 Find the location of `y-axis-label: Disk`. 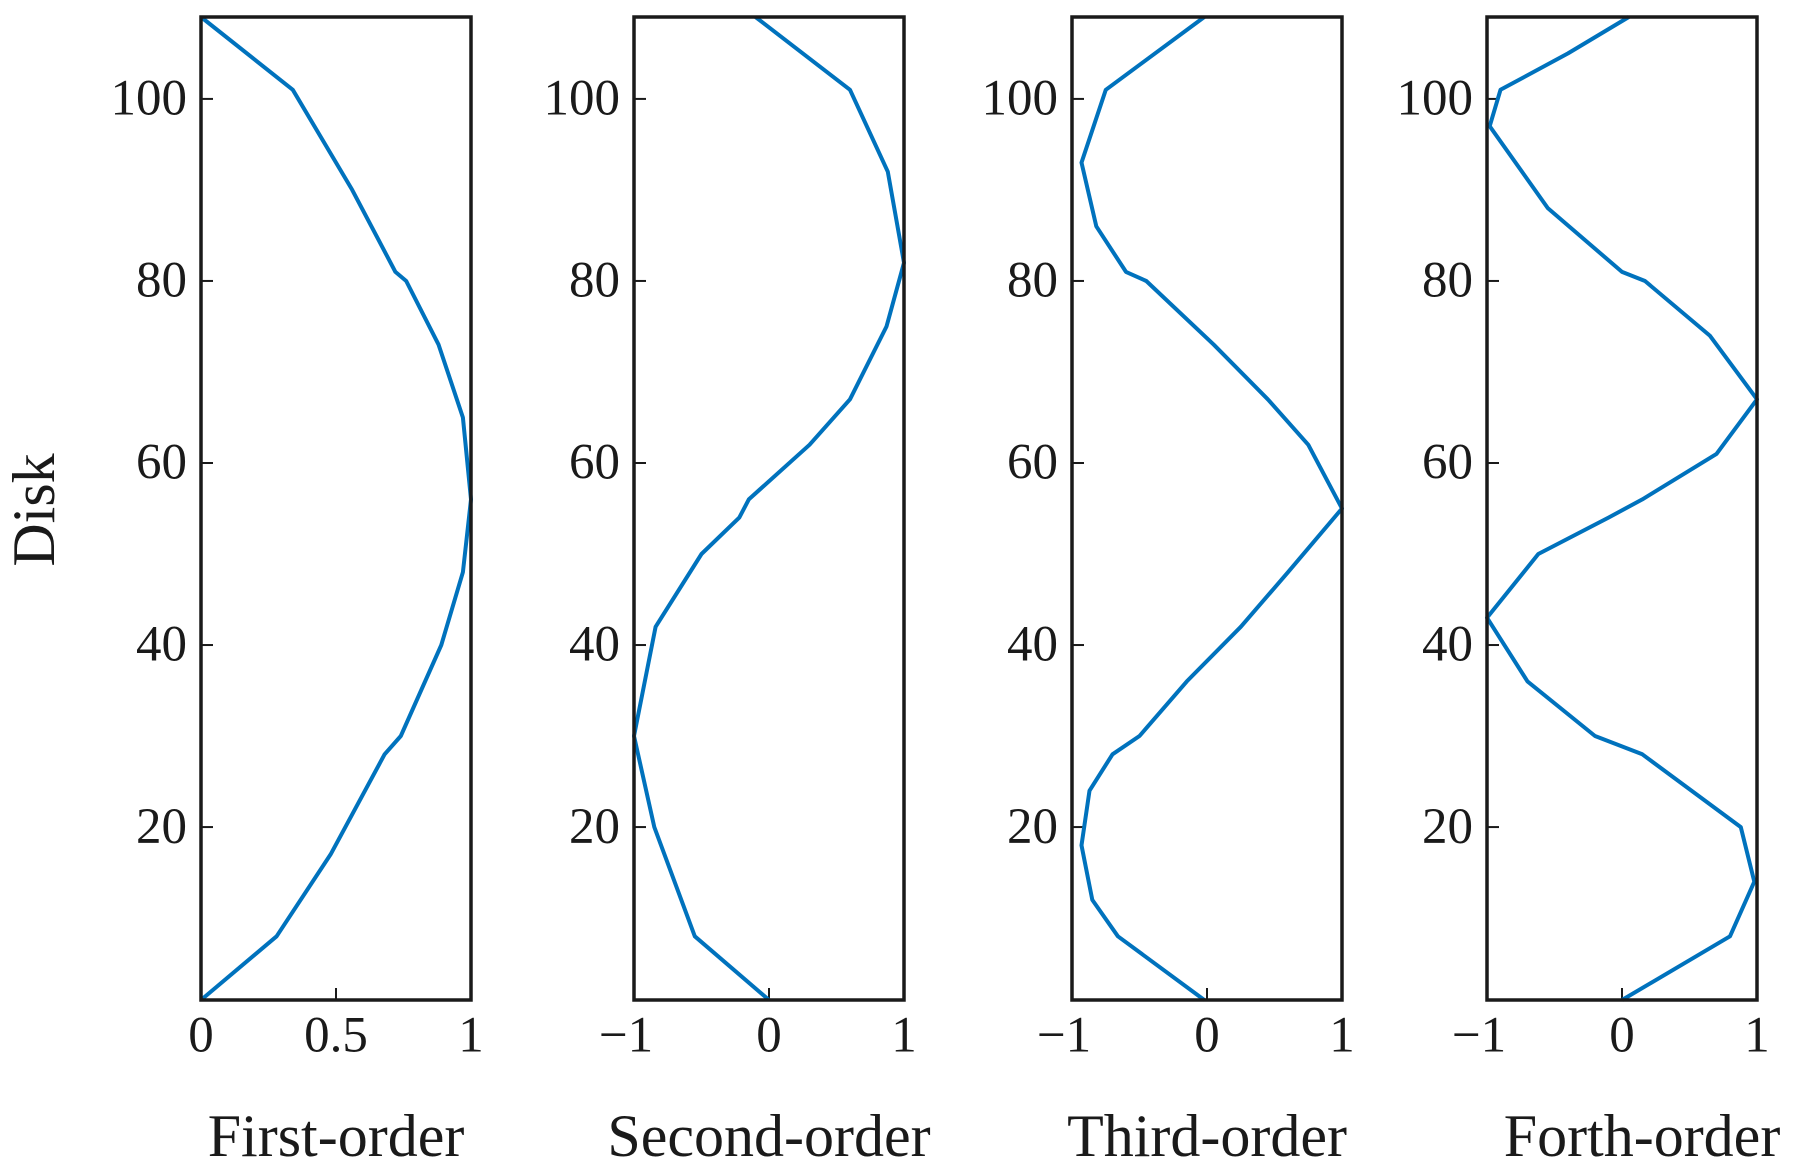

y-axis-label: Disk is located at coordinates (34, 509).